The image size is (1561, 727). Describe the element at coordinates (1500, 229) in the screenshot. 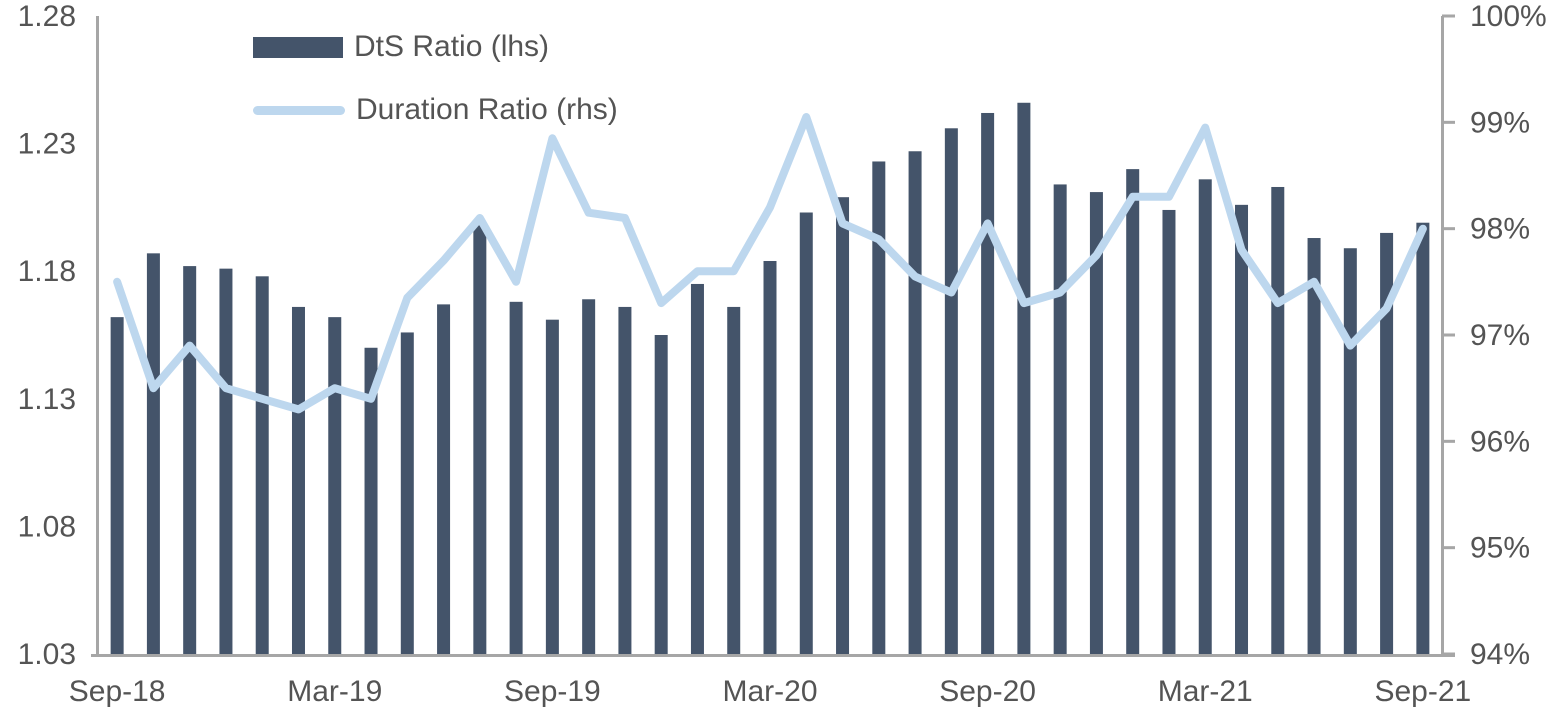

I see `right-axis-tick-label: 98%` at that location.